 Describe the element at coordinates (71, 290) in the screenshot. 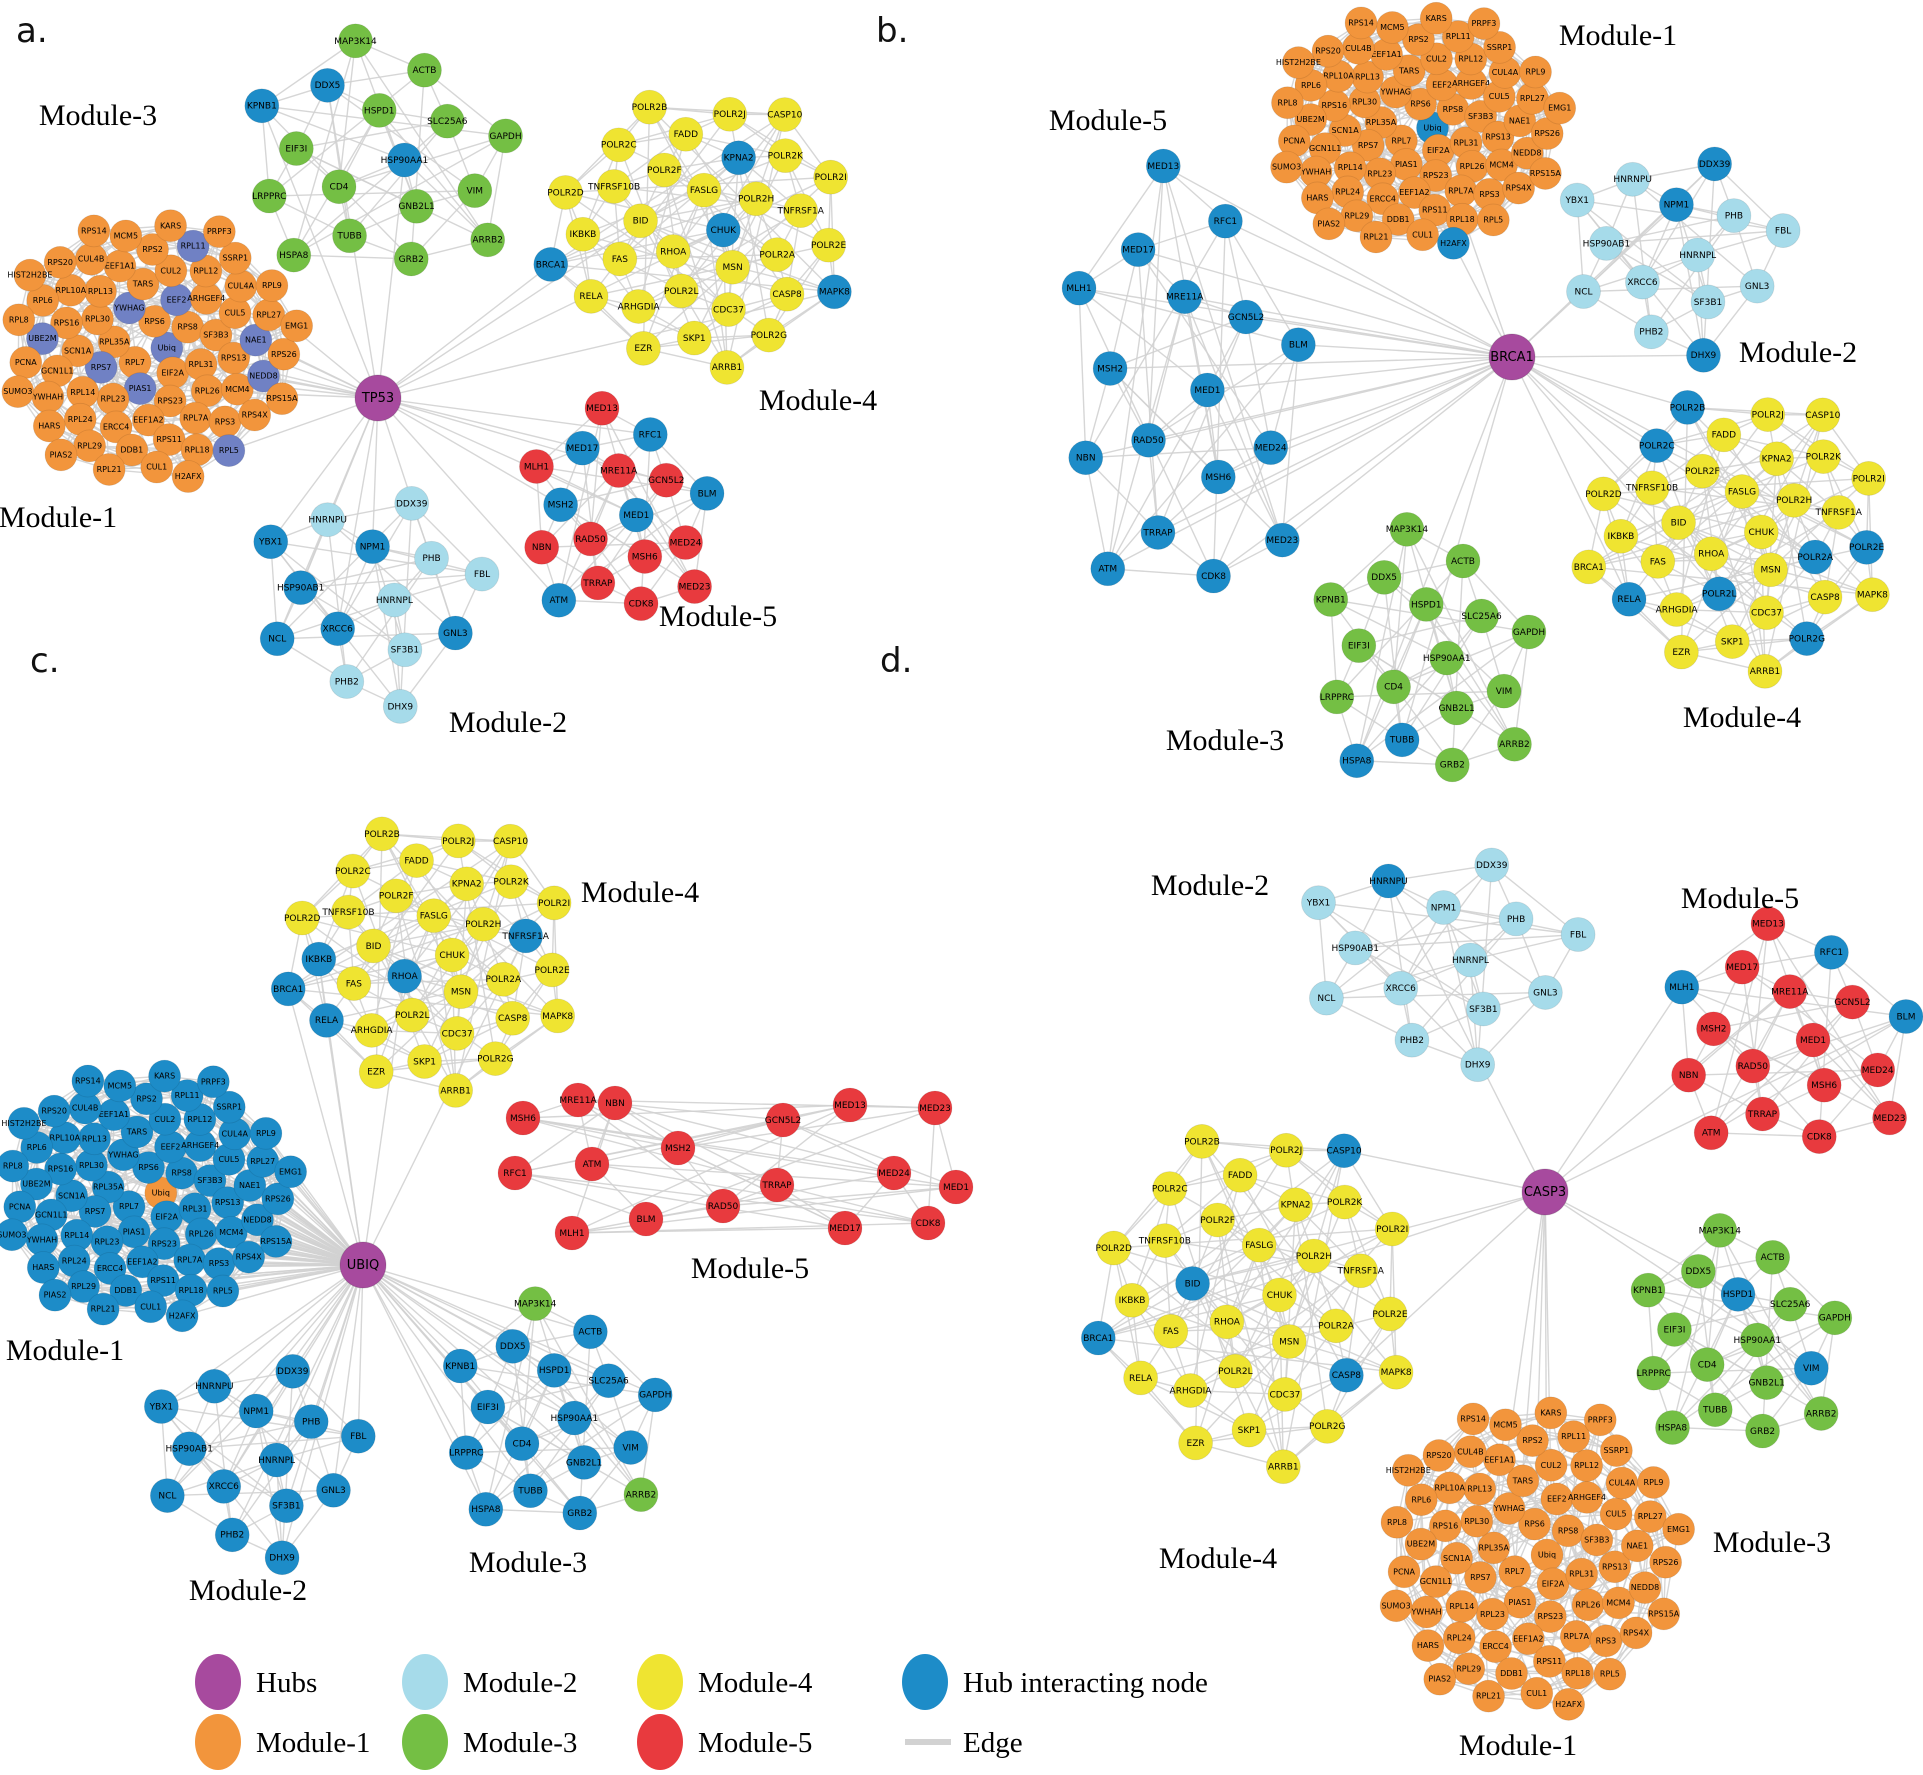

I see `node-RPL10A` at that location.